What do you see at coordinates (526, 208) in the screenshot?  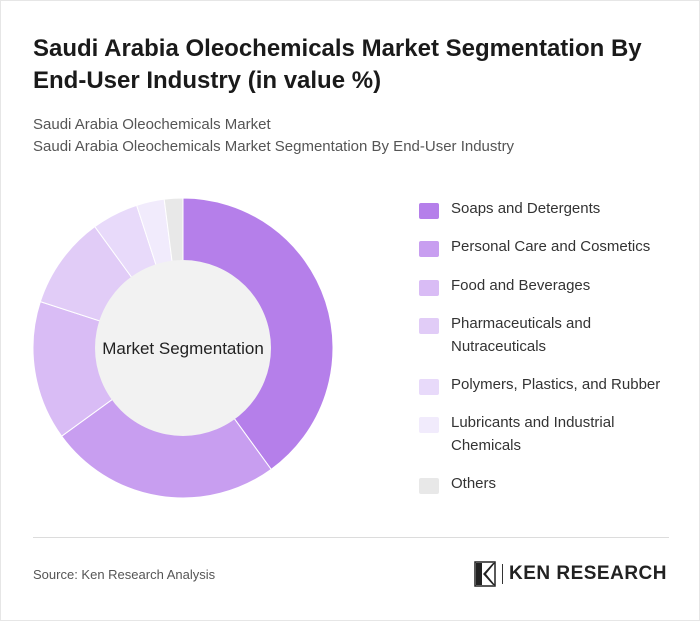 I see `legend-label: Soaps and Detergents` at bounding box center [526, 208].